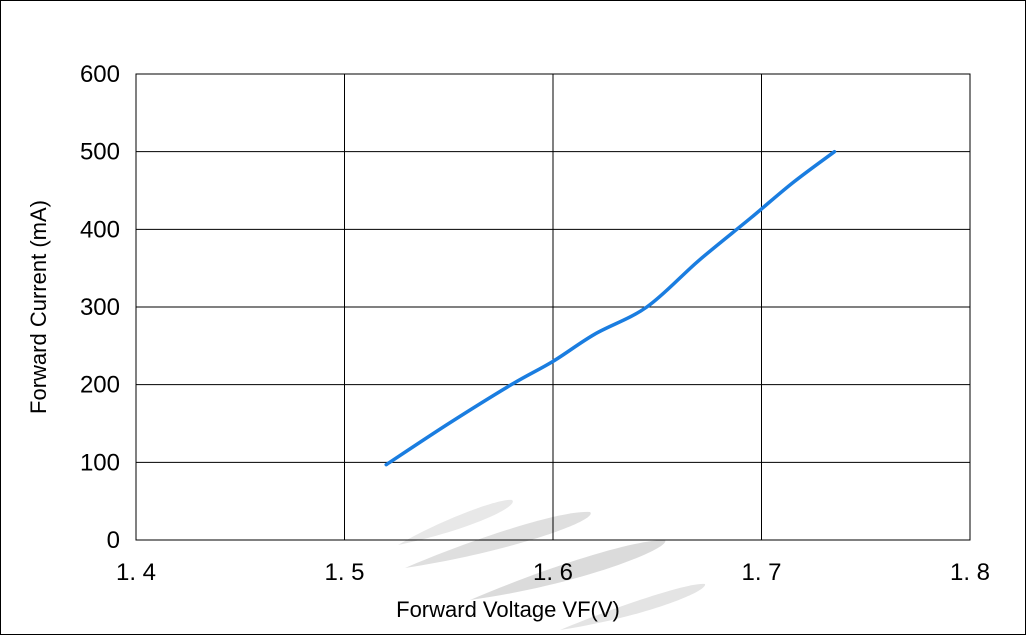  Describe the element at coordinates (113, 540) in the screenshot. I see `y-tick-label: 0` at that location.